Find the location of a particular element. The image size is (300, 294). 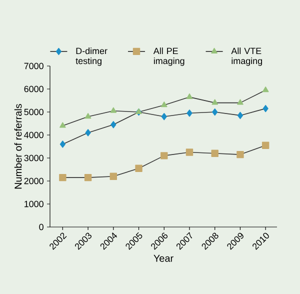

y-tick-label: 2000 is located at coordinates (34, 181).